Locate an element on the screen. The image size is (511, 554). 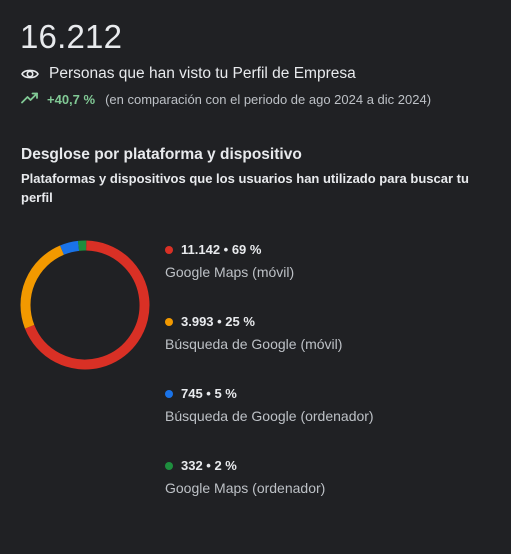
legend-value: 11.142 • 69 % is located at coordinates (221, 249).